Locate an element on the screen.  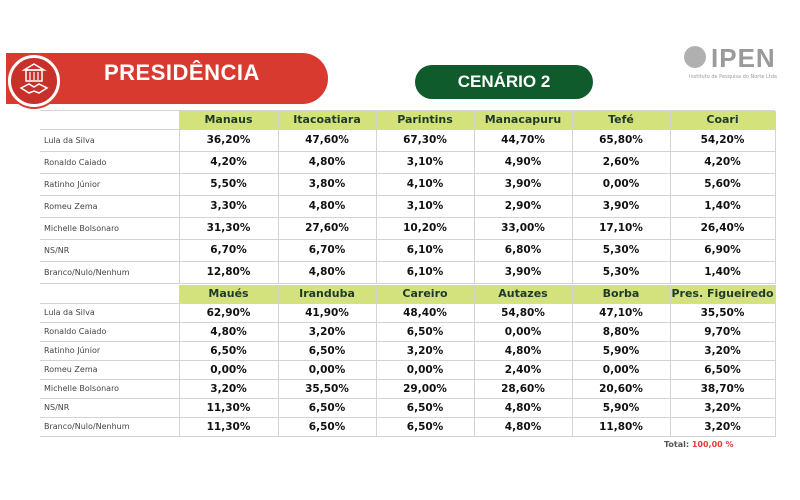
city-header: Itacoatiara is located at coordinates (327, 120).